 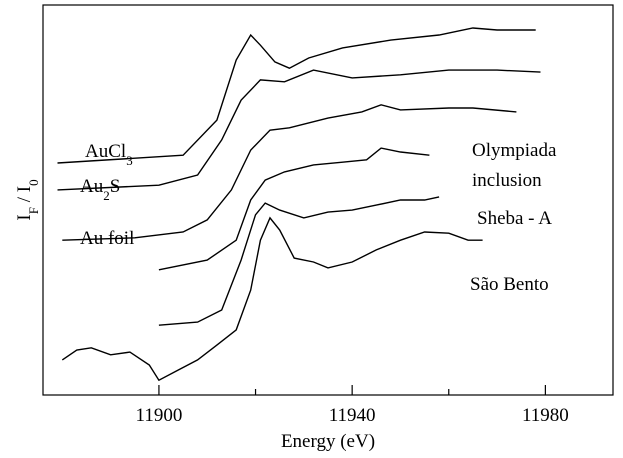 I want to click on series-label: Sheba - A, so click(x=514, y=218).